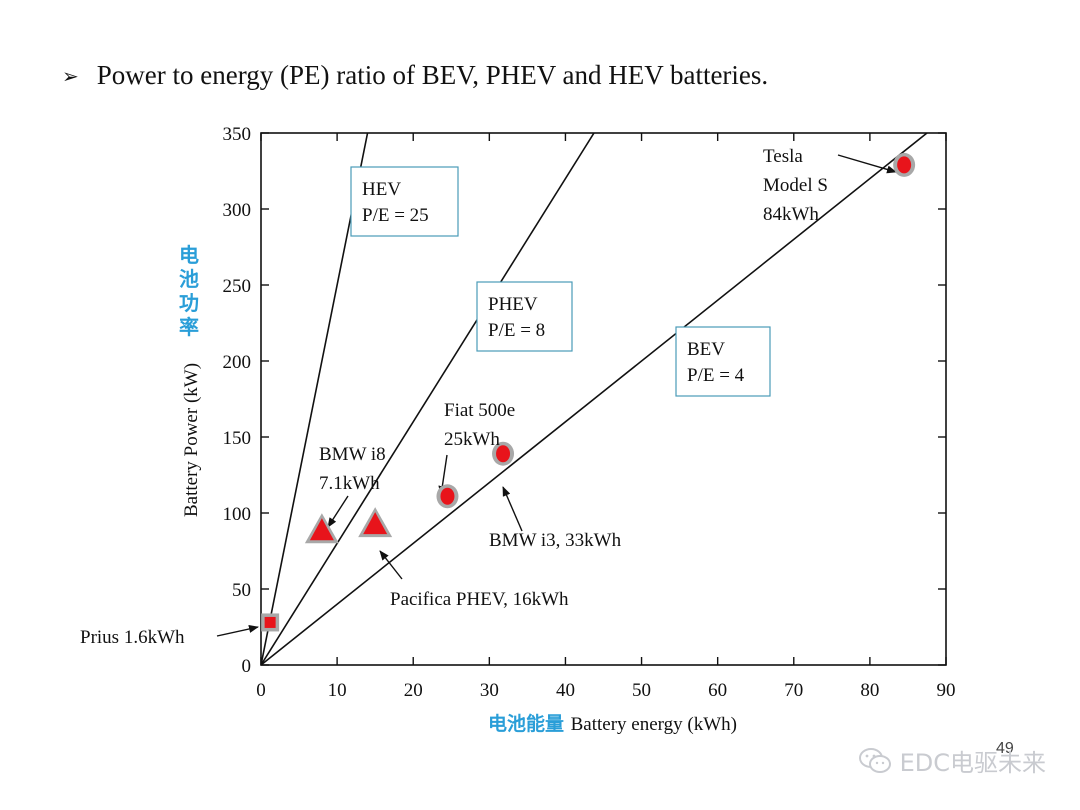 The image size is (1080, 810). What do you see at coordinates (315, 399) in the screenshot?
I see `ratio-line-hev` at bounding box center [315, 399].